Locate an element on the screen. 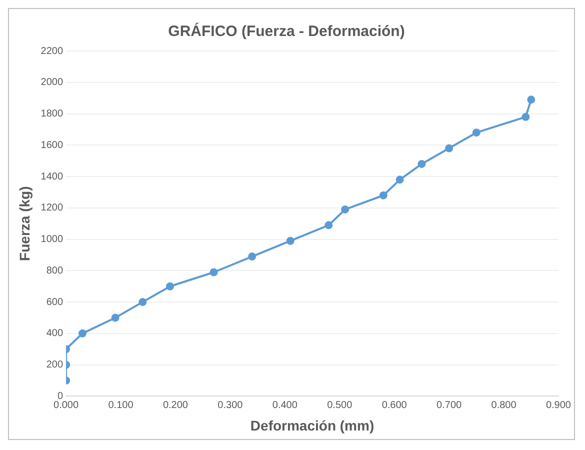 This screenshot has width=585, height=450. x-tick-label: 0.400 is located at coordinates (285, 405).